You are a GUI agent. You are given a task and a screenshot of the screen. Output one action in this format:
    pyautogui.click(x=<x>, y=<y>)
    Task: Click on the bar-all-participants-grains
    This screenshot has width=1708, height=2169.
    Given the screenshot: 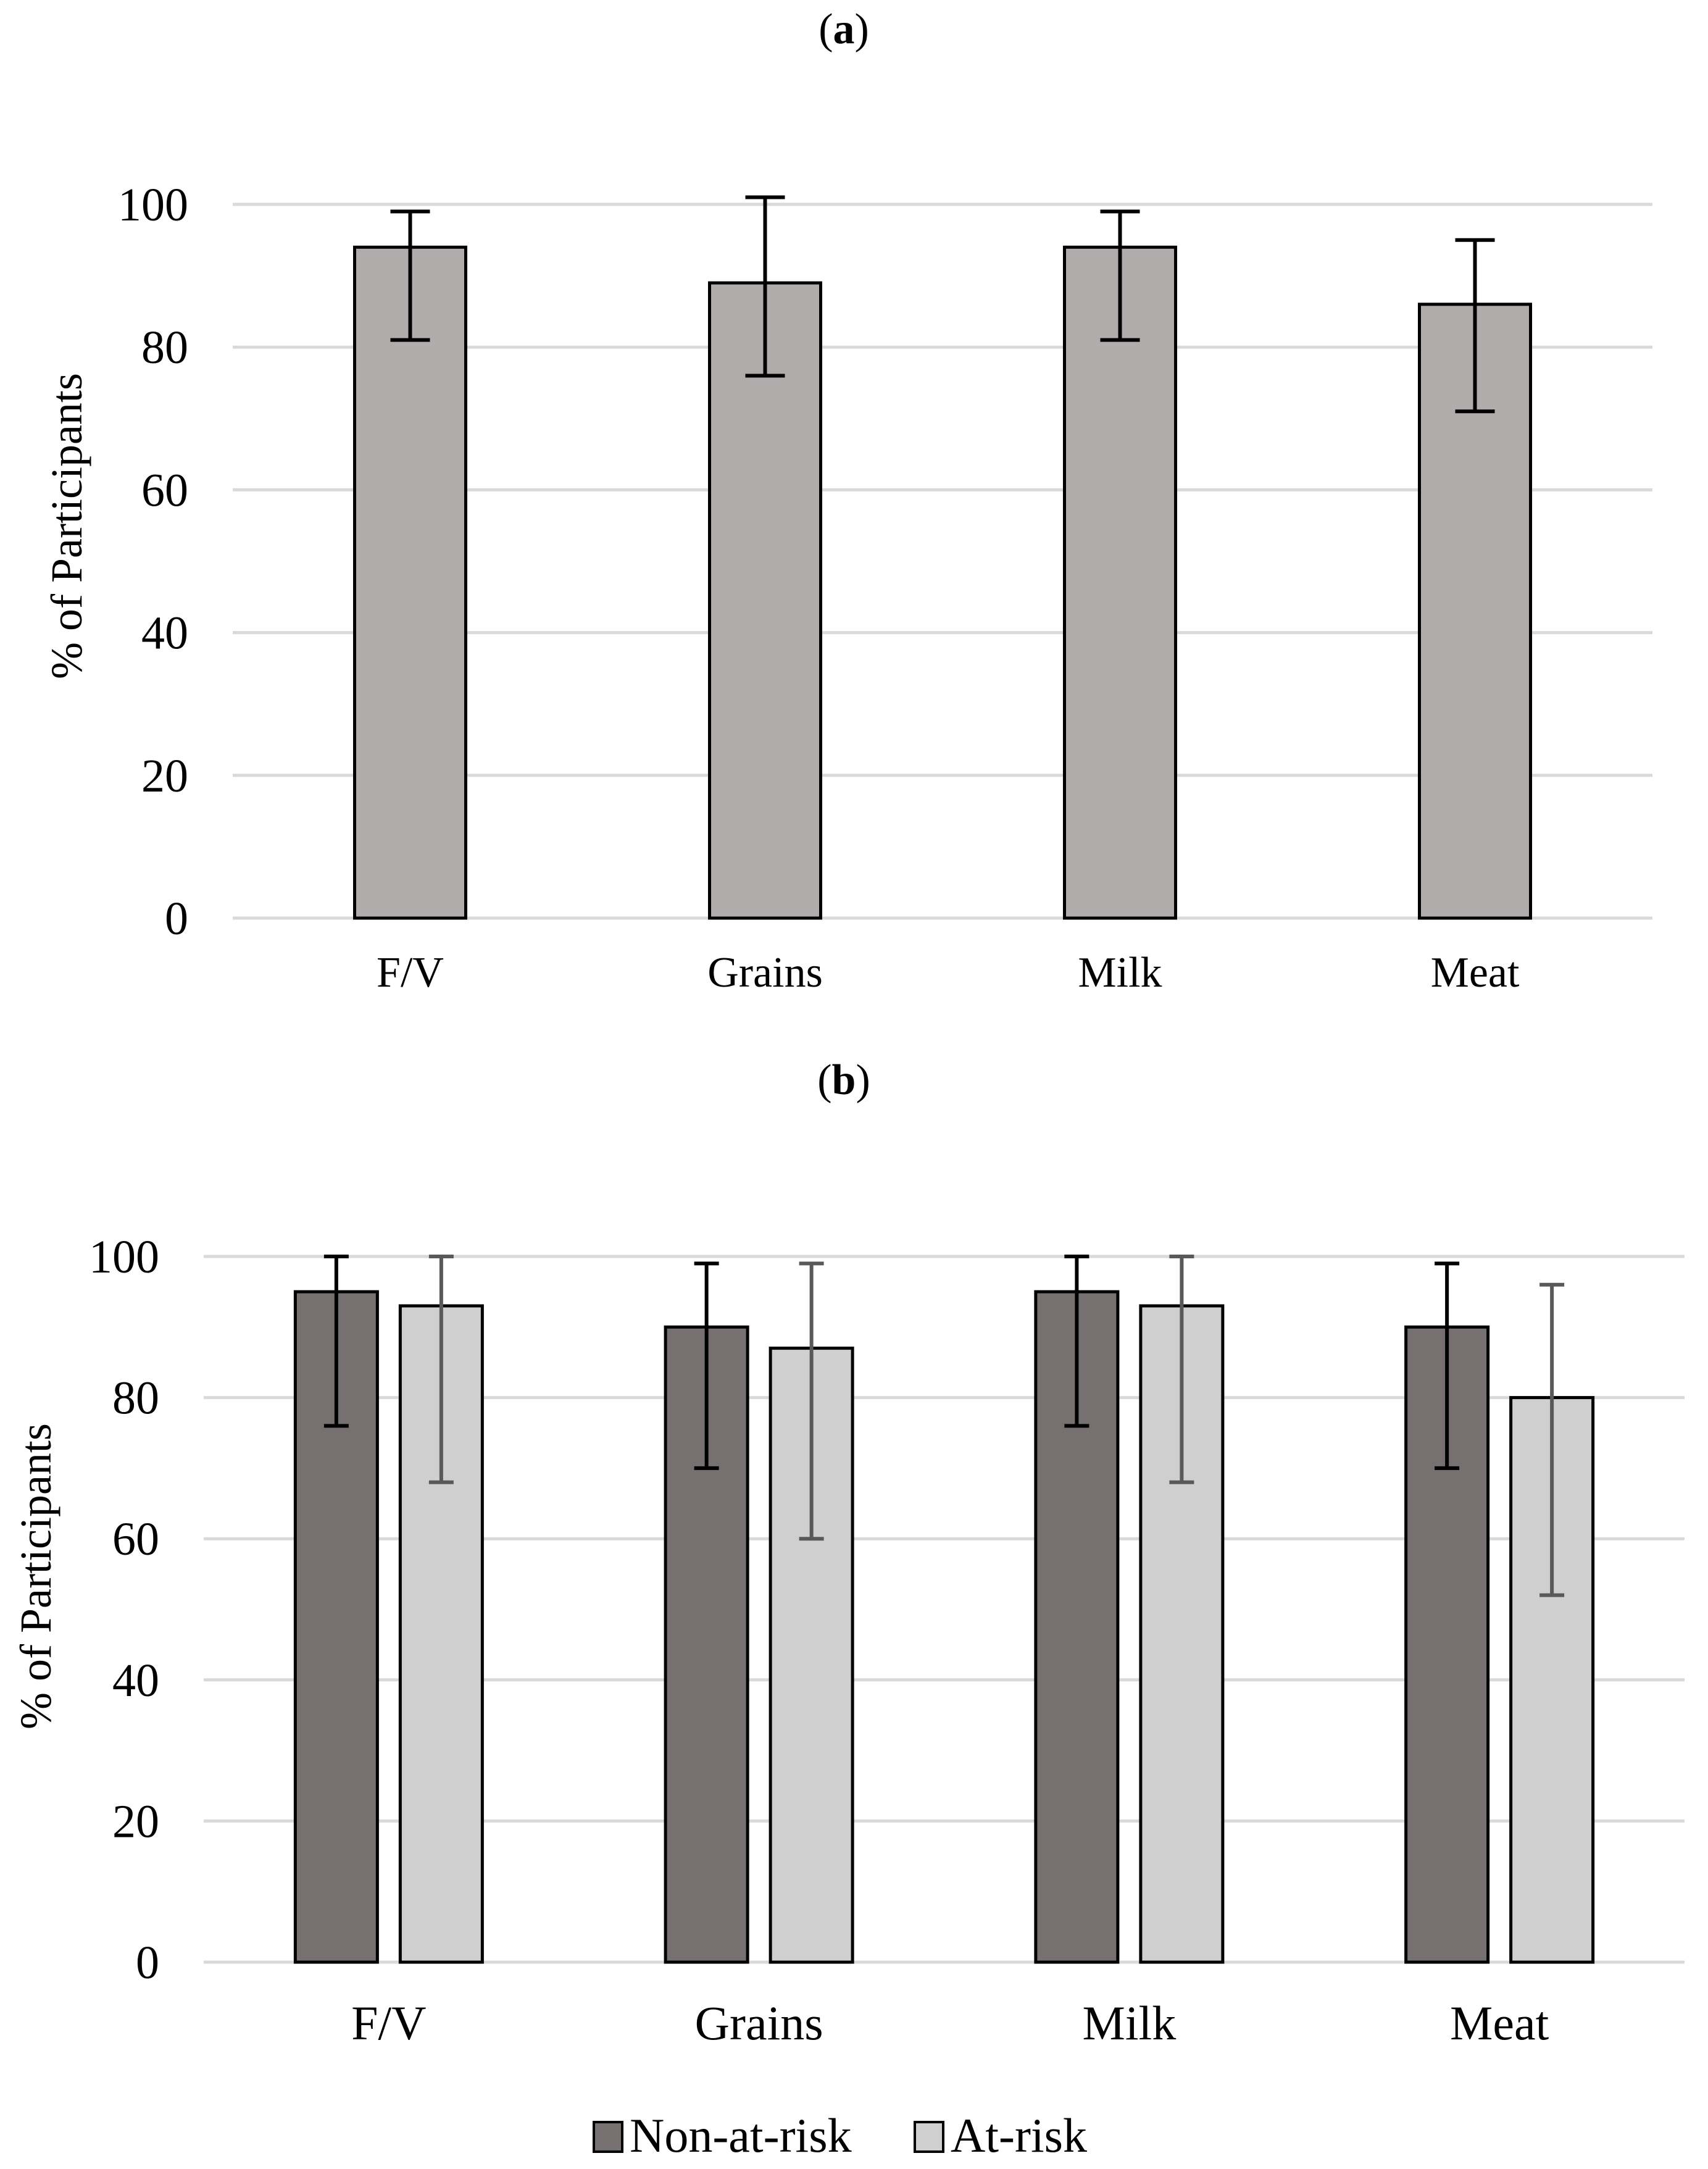 What is the action you would take?
    pyautogui.click(x=765, y=600)
    